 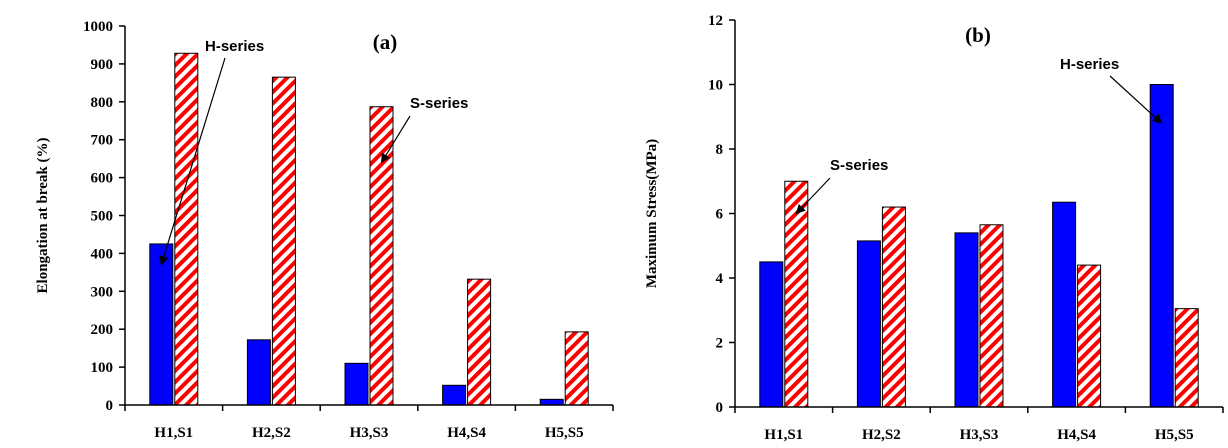 What do you see at coordinates (102, 368) in the screenshot?
I see `y-tick-label: 100` at bounding box center [102, 368].